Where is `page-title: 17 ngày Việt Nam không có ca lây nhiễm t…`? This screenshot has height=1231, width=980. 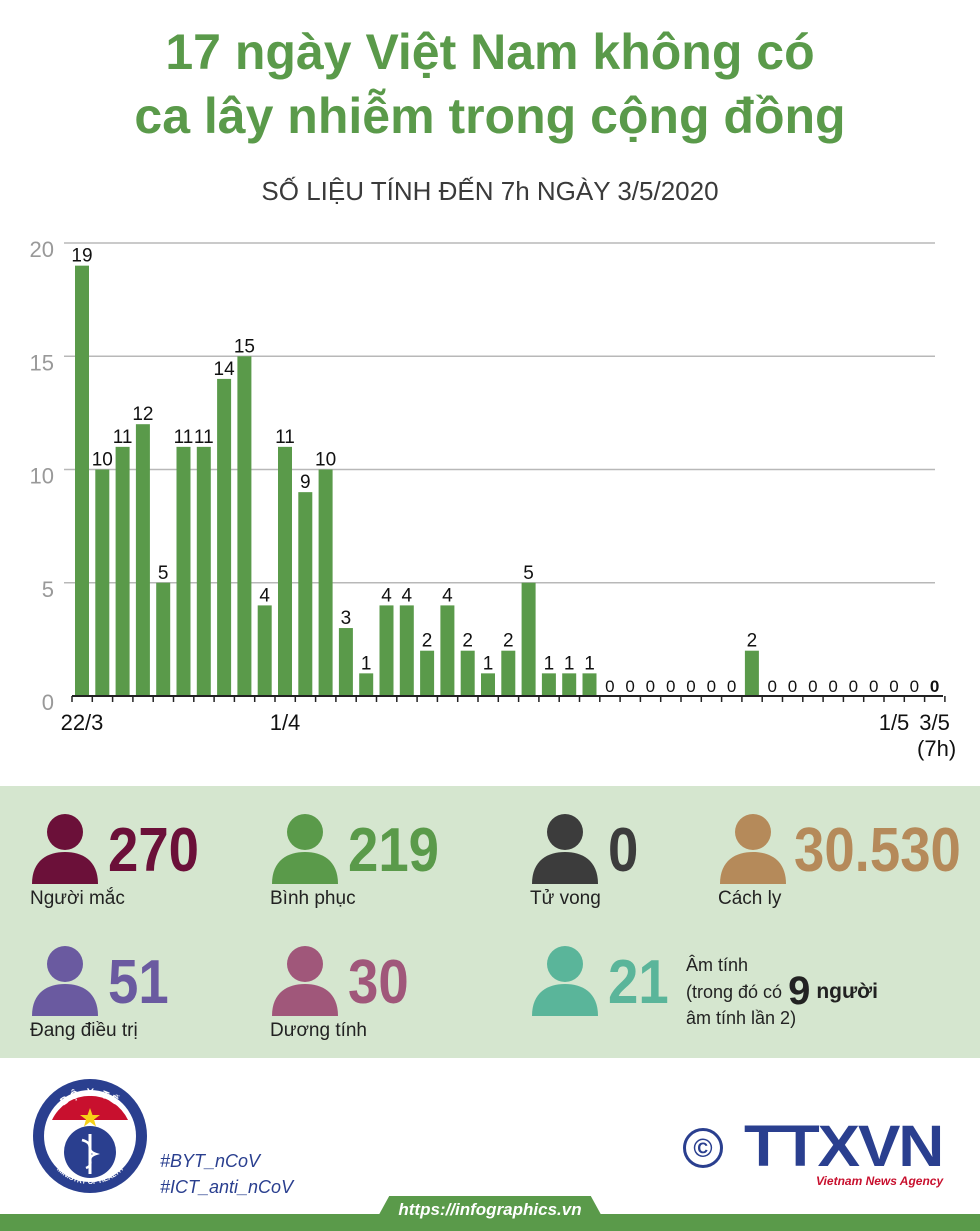 page-title: 17 ngày Việt Nam không có ca lây nhiễm t… is located at coordinates (490, 84).